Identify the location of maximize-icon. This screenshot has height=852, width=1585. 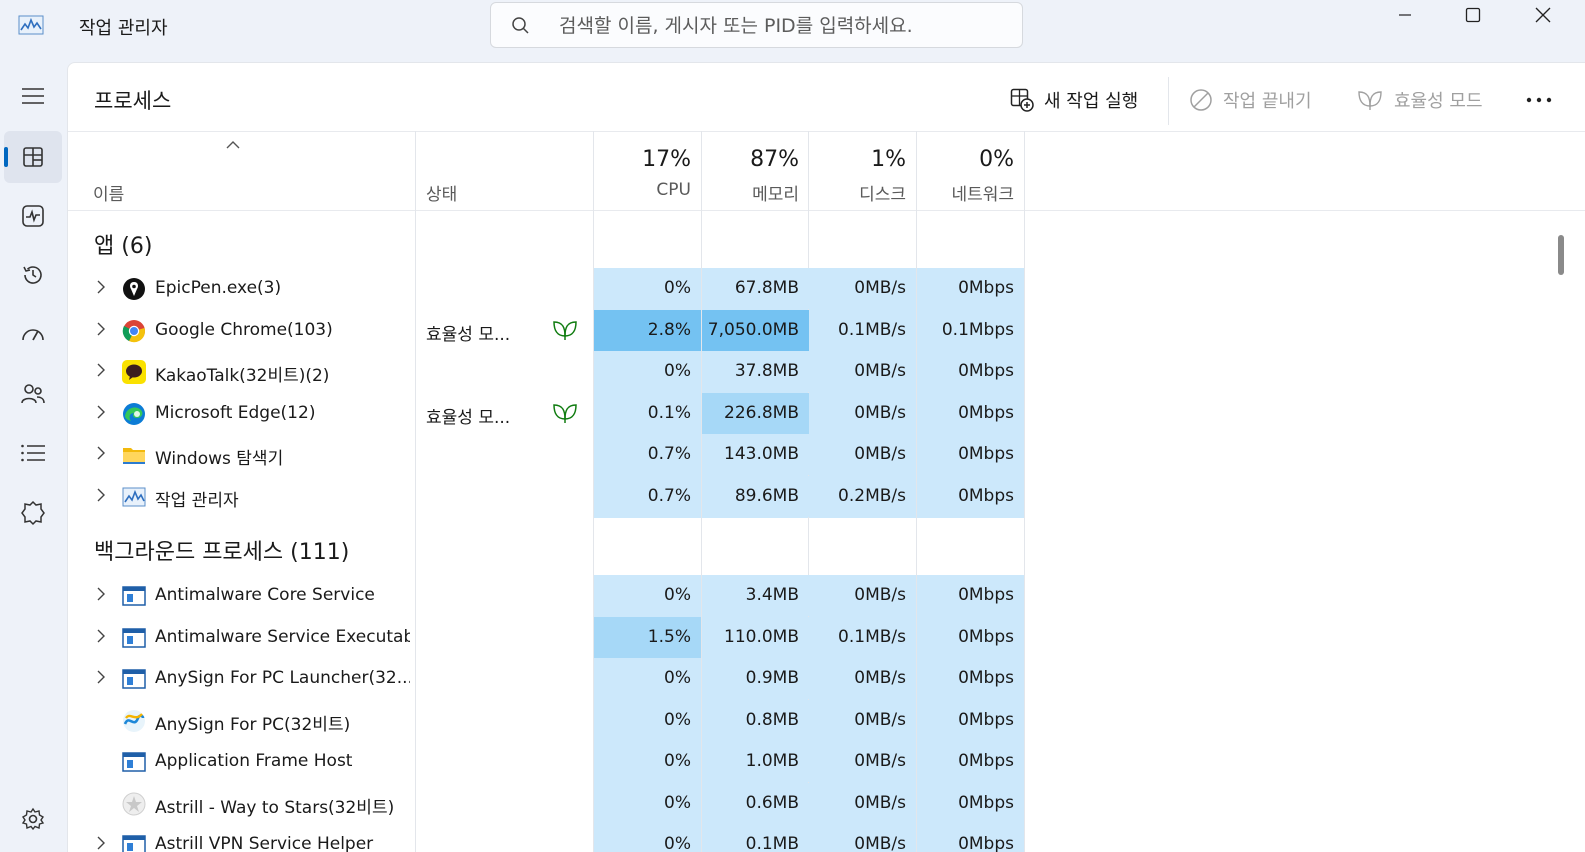
(1473, 15).